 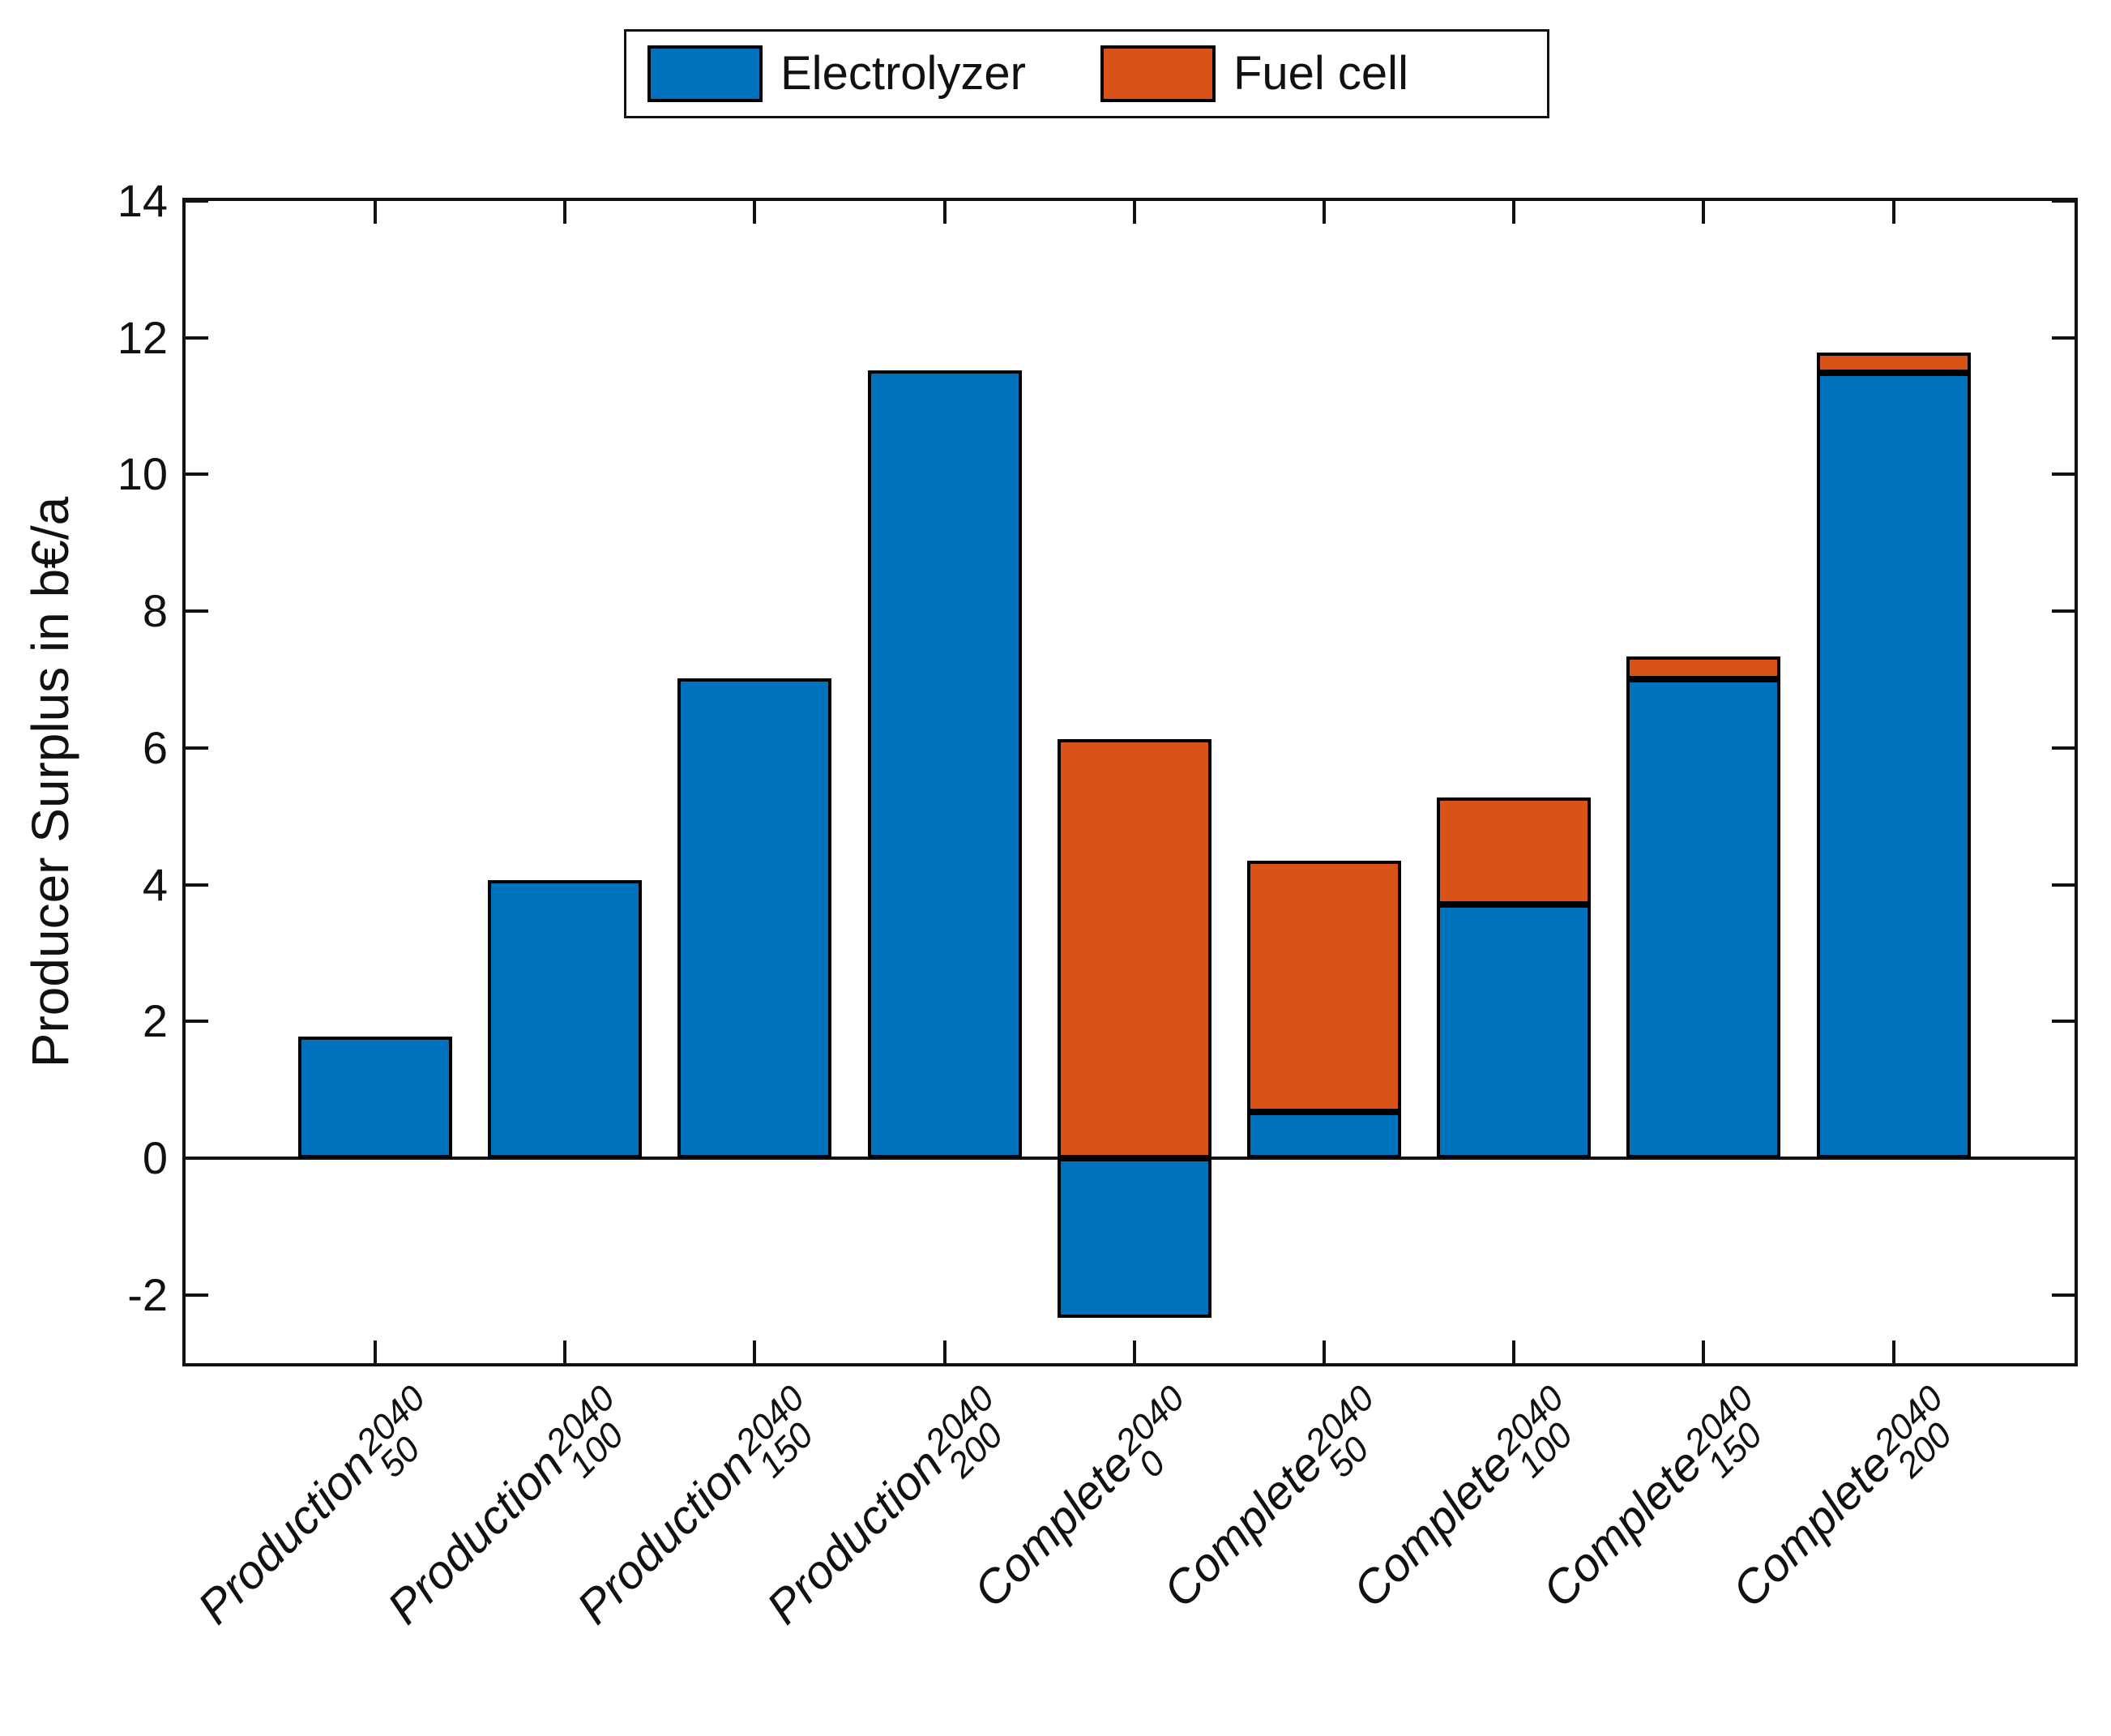 What do you see at coordinates (705, 73) in the screenshot?
I see `electrolyzer-swatch` at bounding box center [705, 73].